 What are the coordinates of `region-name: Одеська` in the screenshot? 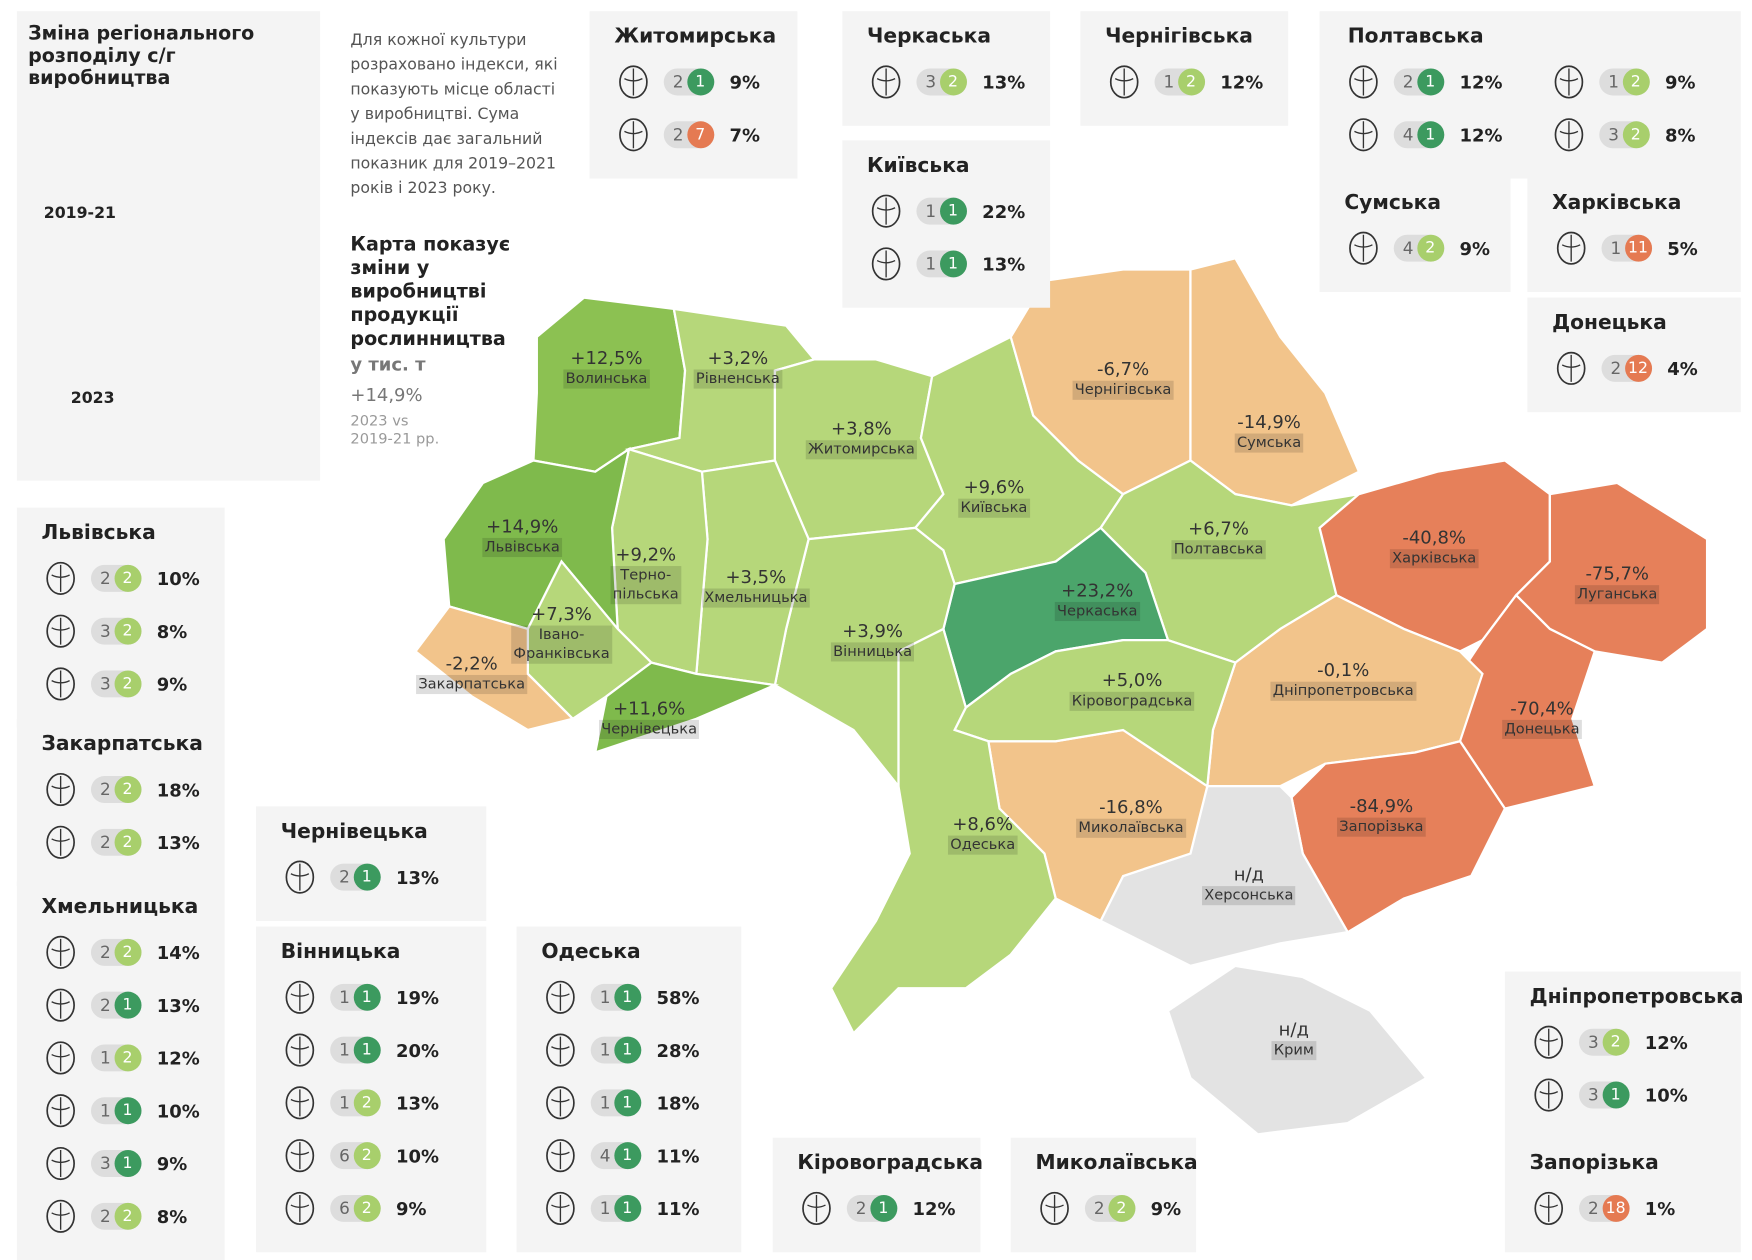 It's located at (982, 845).